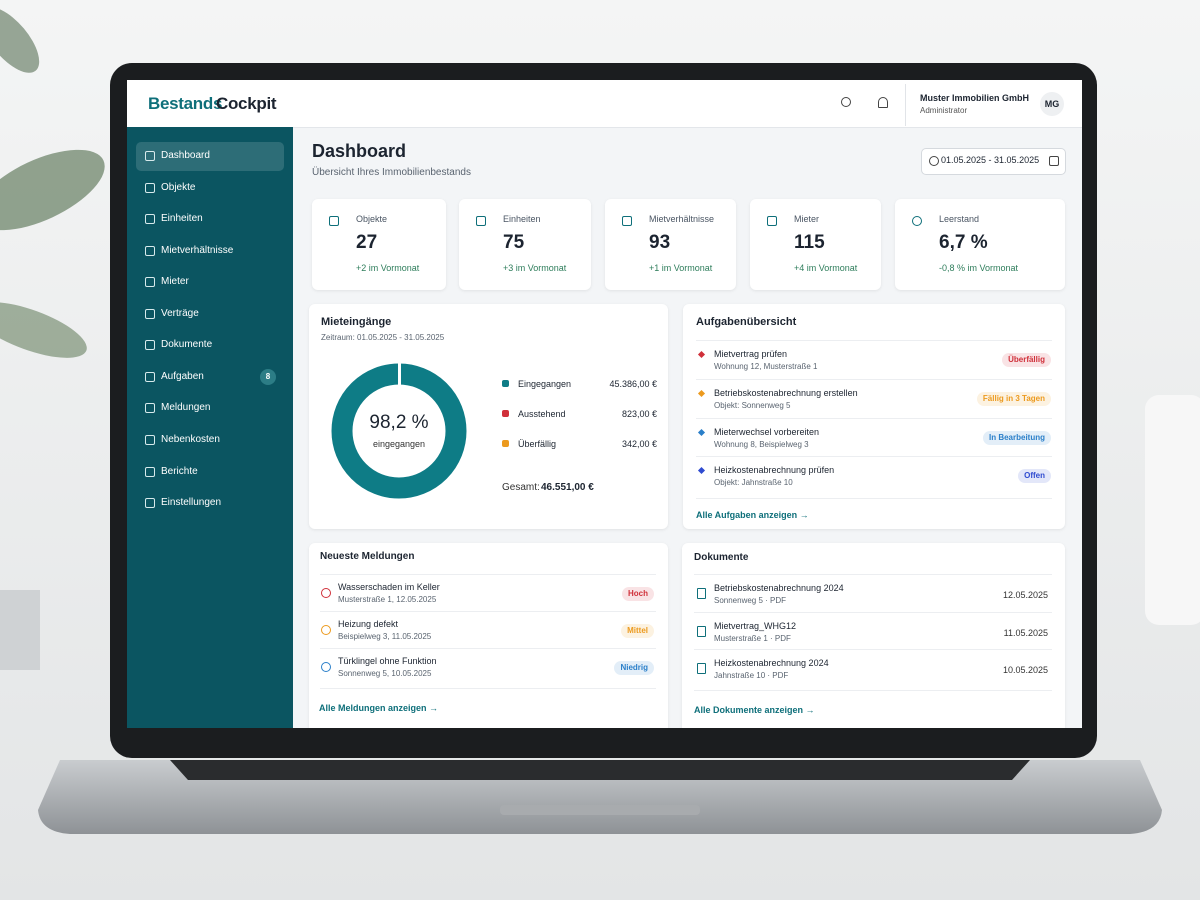 Image resolution: width=1200 pixels, height=900 pixels. Describe the element at coordinates (1025, 594) in the screenshot. I see `doc-date: 12.05.2025` at that location.